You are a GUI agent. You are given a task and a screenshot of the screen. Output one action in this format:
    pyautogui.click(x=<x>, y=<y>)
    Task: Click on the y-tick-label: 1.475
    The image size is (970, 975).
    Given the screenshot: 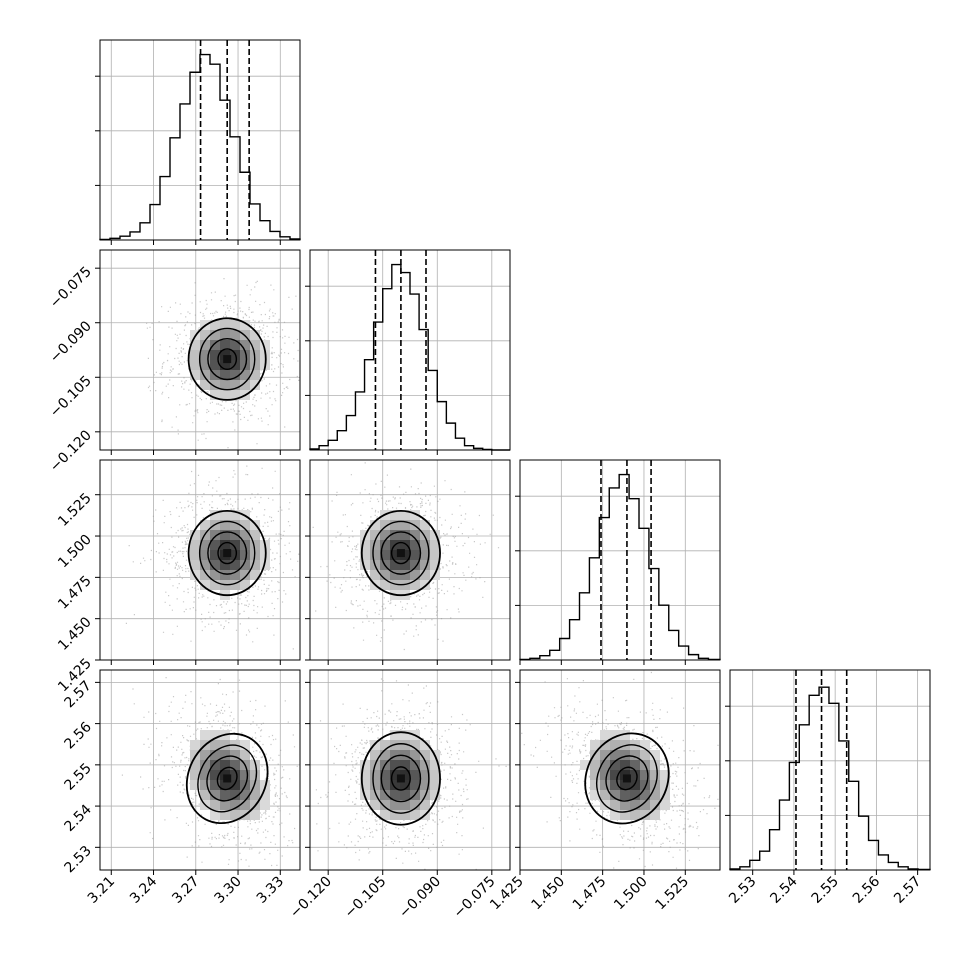 What is the action you would take?
    pyautogui.click(x=75, y=593)
    